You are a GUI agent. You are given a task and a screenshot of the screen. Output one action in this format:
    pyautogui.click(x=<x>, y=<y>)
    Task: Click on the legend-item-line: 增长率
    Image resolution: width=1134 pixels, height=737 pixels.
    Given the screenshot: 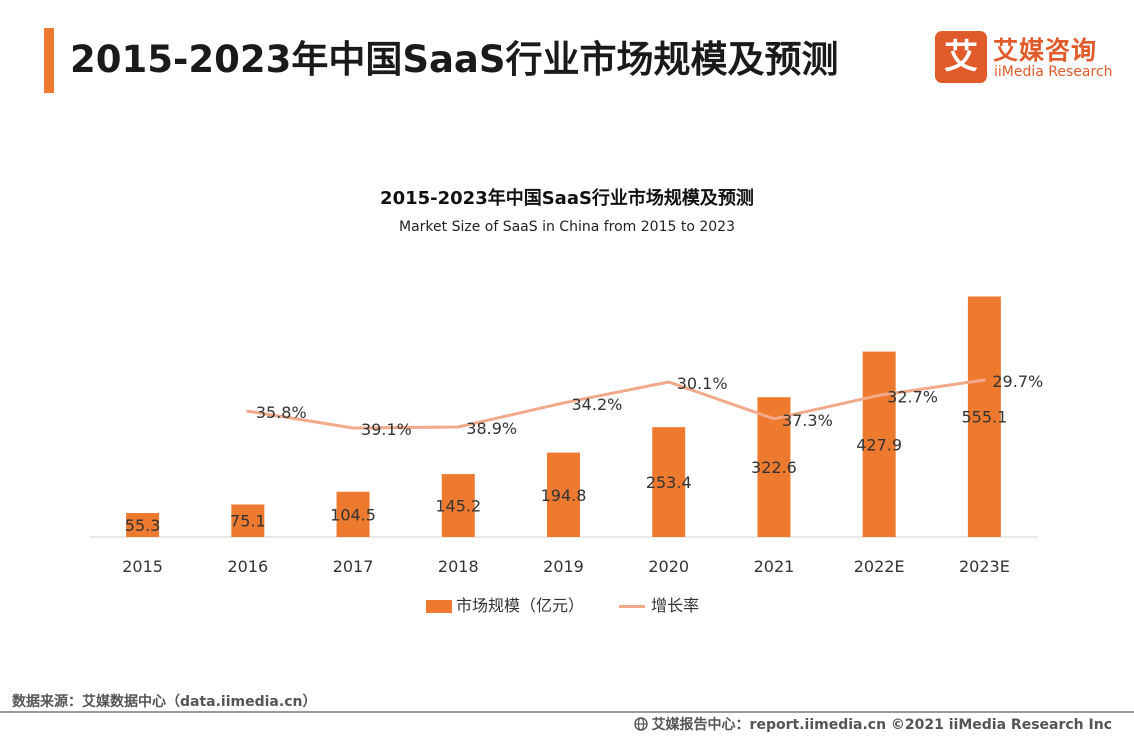 What is the action you would take?
    pyautogui.click(x=659, y=604)
    